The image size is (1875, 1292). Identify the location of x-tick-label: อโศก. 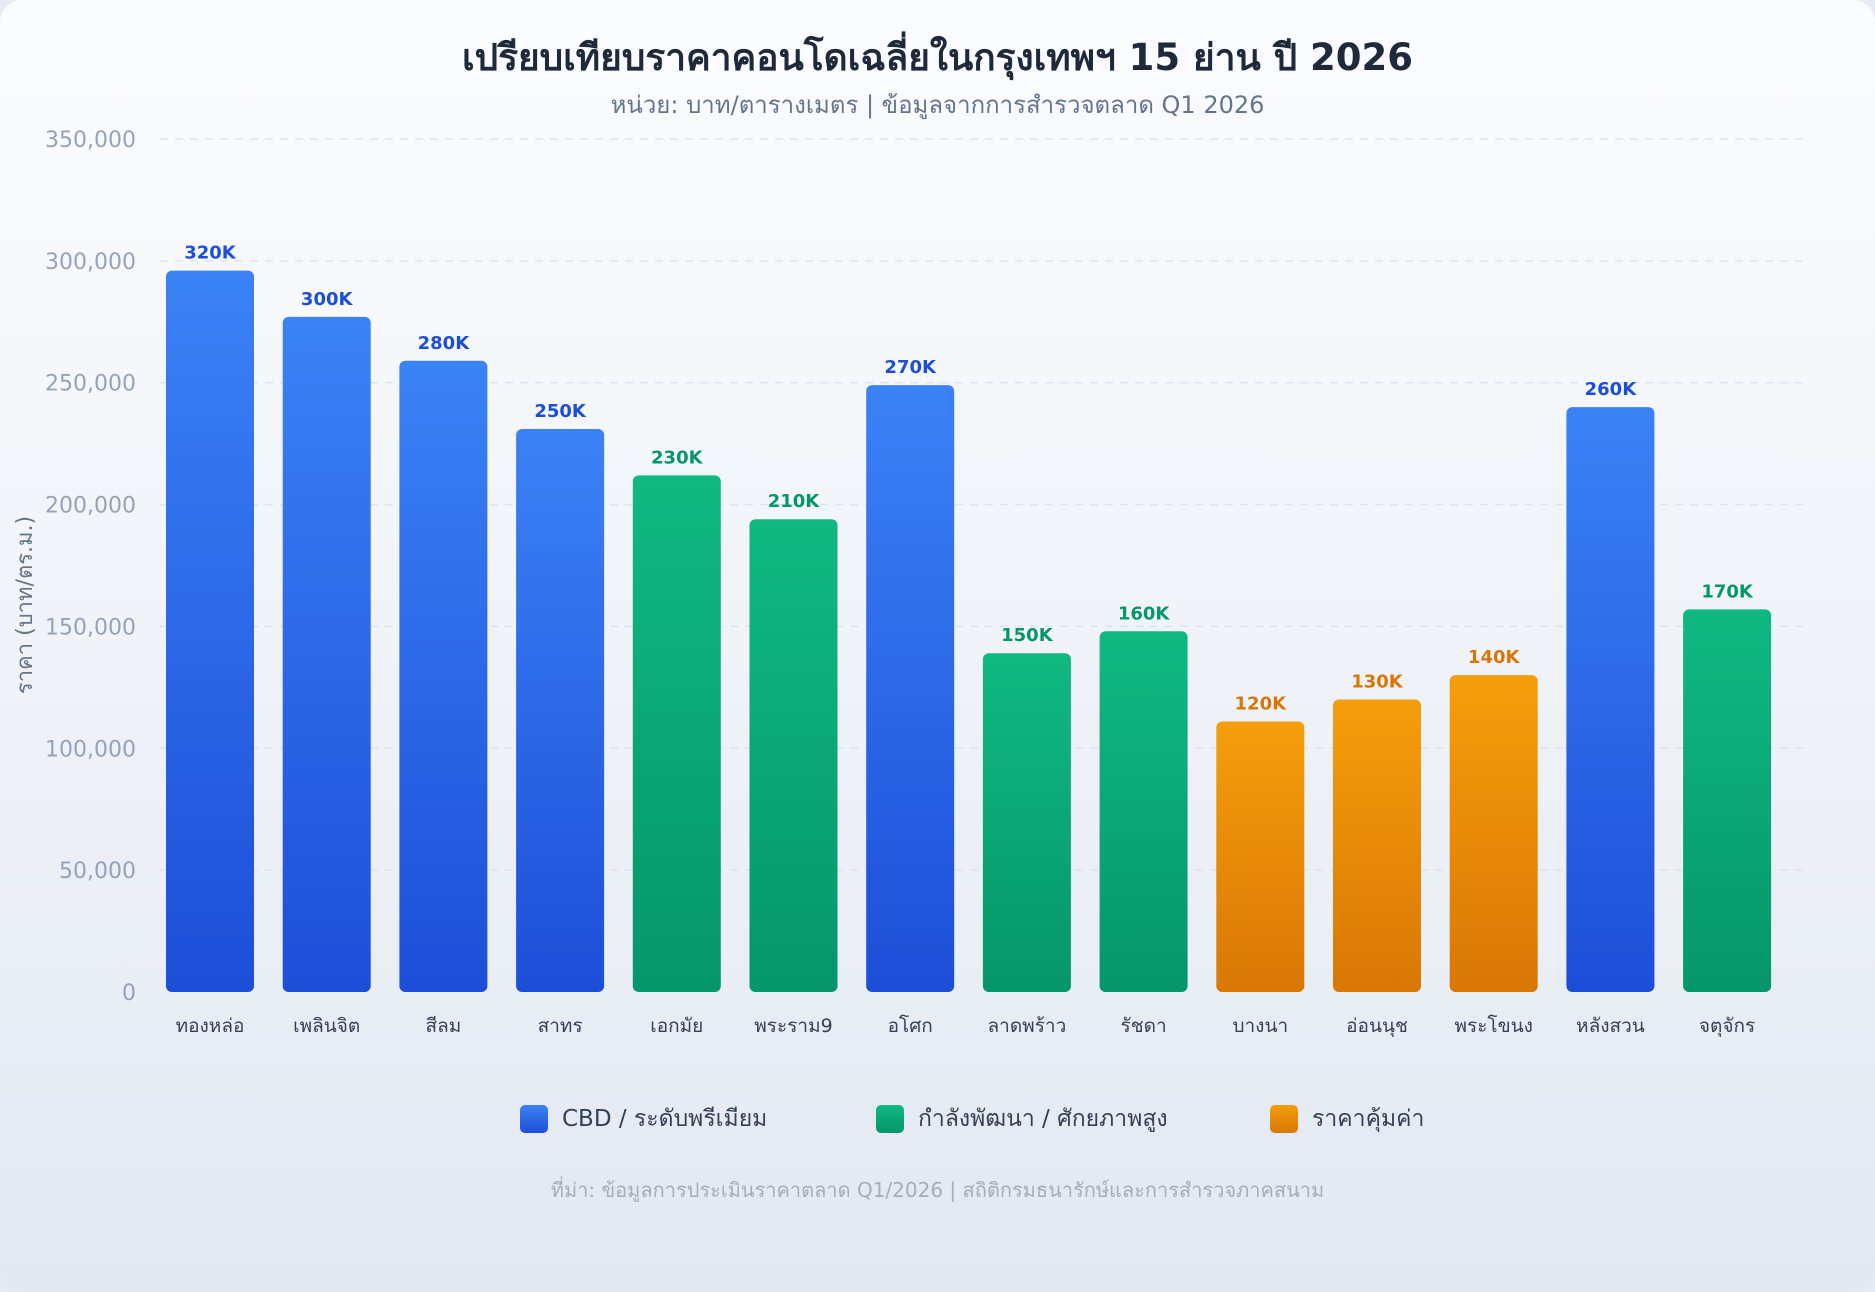
(910, 1025).